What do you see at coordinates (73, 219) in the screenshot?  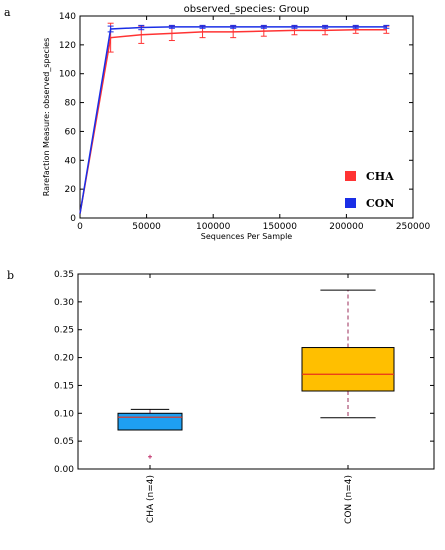 I see `y-tick-label: 0` at bounding box center [73, 219].